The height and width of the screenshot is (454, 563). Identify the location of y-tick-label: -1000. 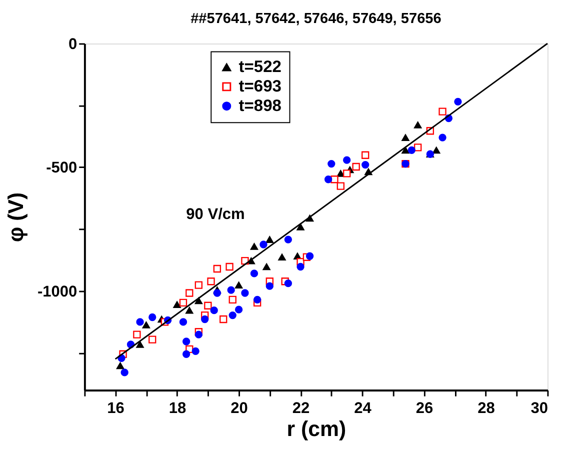
(57, 291).